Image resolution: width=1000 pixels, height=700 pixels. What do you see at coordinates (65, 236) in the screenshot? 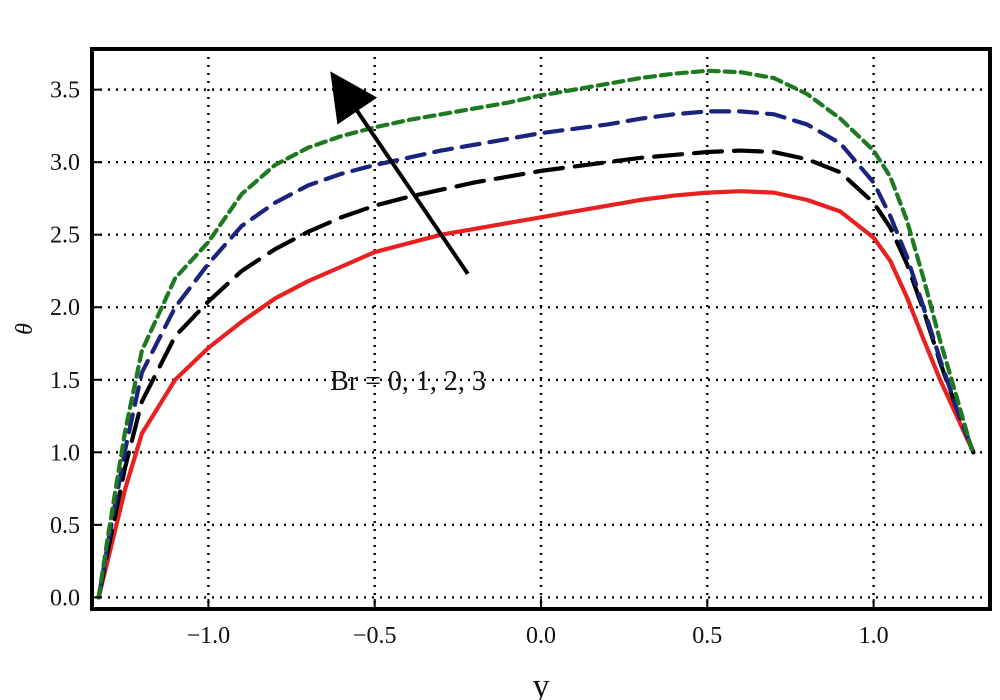
I see `y-tick-label: 2.5` at bounding box center [65, 236].